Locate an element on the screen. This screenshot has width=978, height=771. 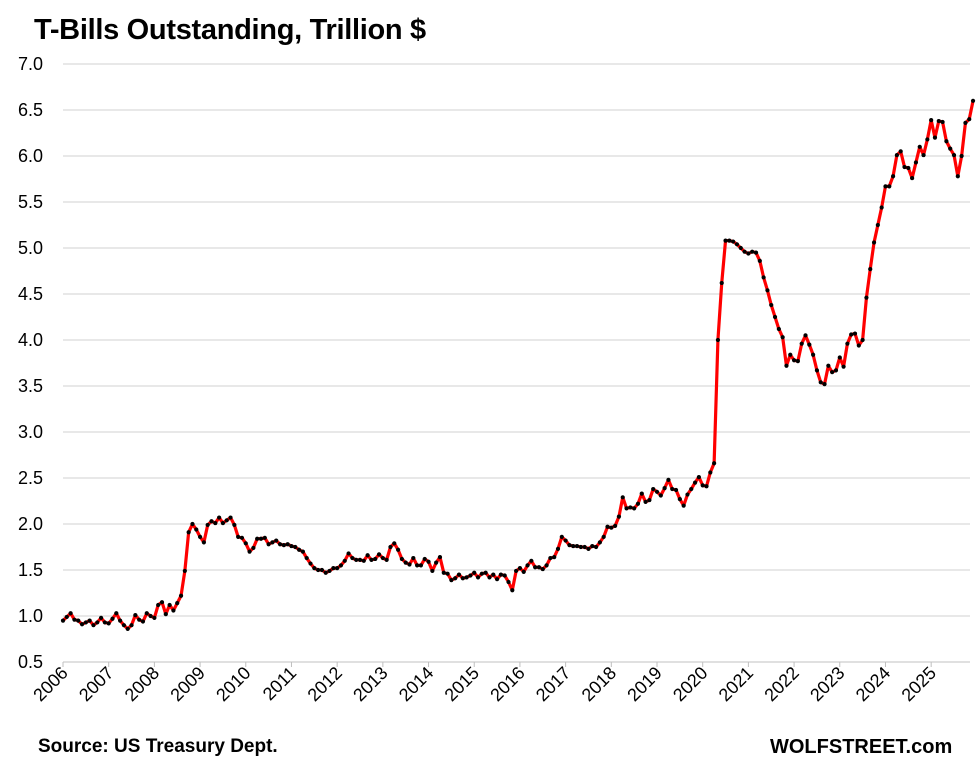
source-note: Source: US Treasury Dept. is located at coordinates (158, 746).